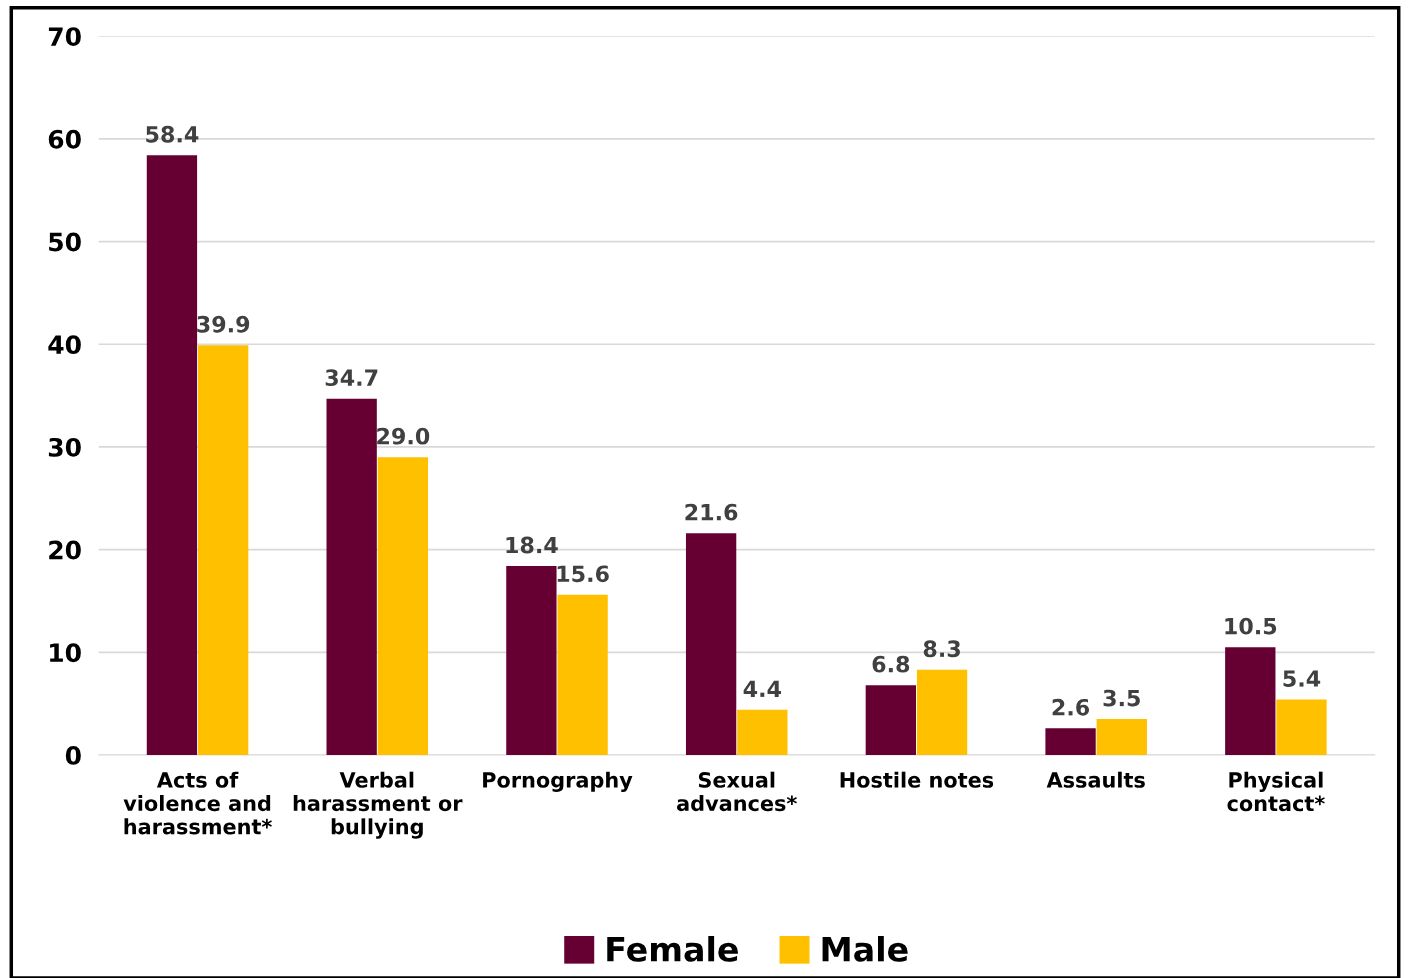 The height and width of the screenshot is (978, 1410). I want to click on data-label: 39.9, so click(223, 324).